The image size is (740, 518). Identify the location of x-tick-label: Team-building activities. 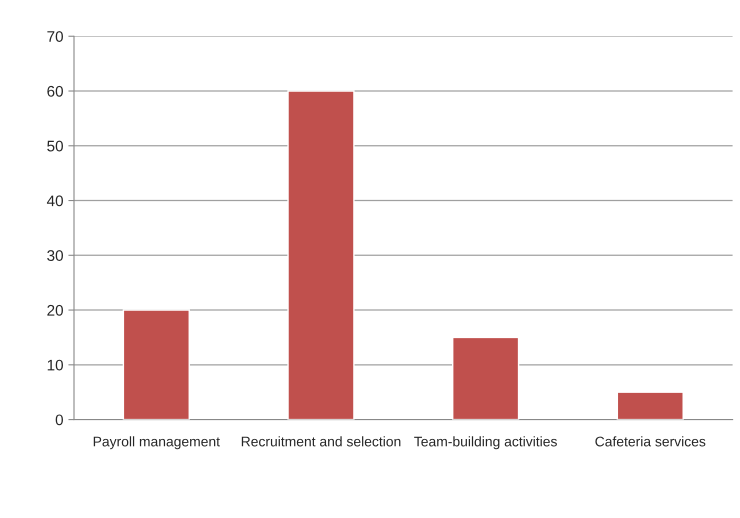
(485, 443).